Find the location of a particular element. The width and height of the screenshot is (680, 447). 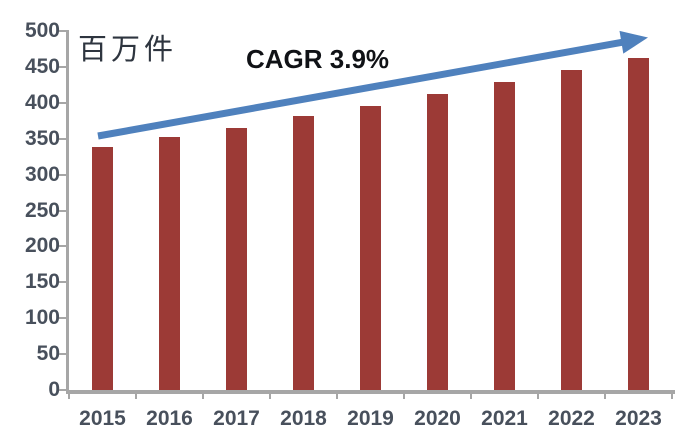

x-axis-tick-label: 2023 is located at coordinates (638, 418).